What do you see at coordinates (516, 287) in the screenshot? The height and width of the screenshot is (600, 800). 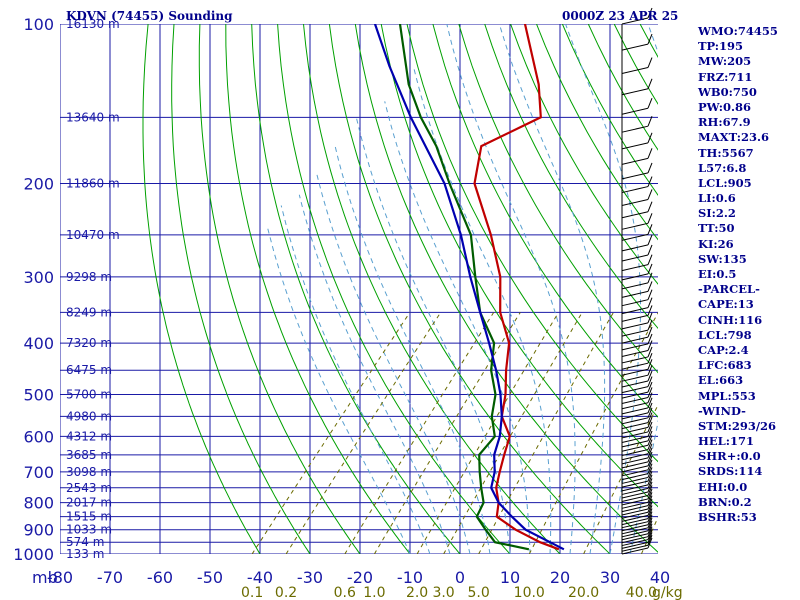 I see `temperature-trace` at bounding box center [516, 287].